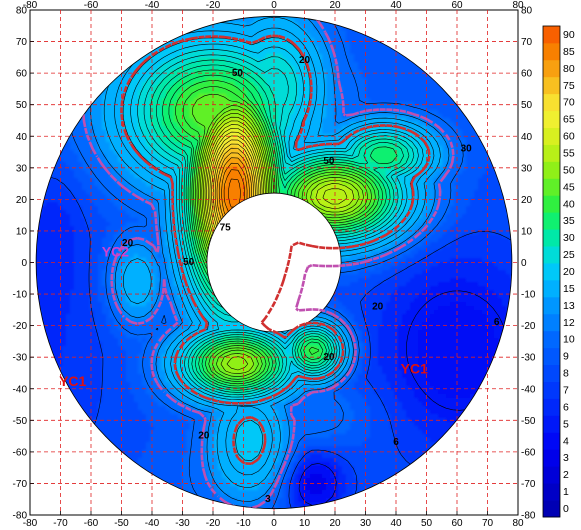 The image size is (581, 530). I want to click on colorbar-label: 45, so click(569, 187).